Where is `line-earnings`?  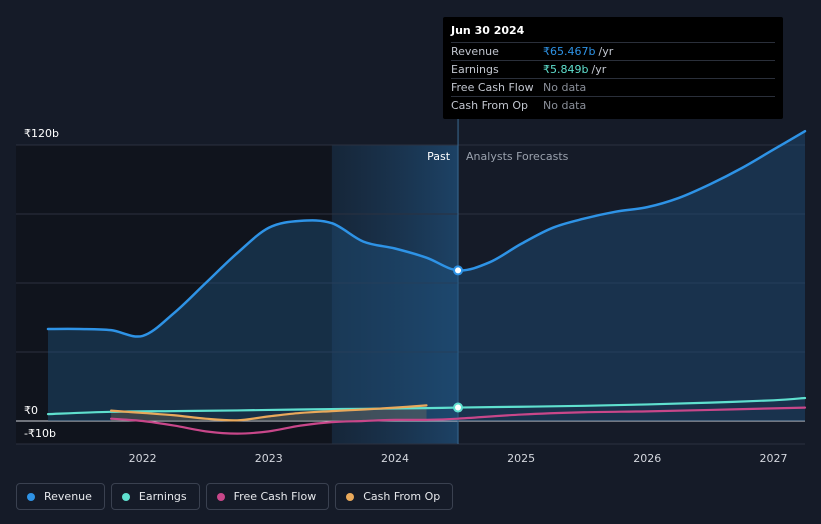
line-earnings is located at coordinates (426, 406).